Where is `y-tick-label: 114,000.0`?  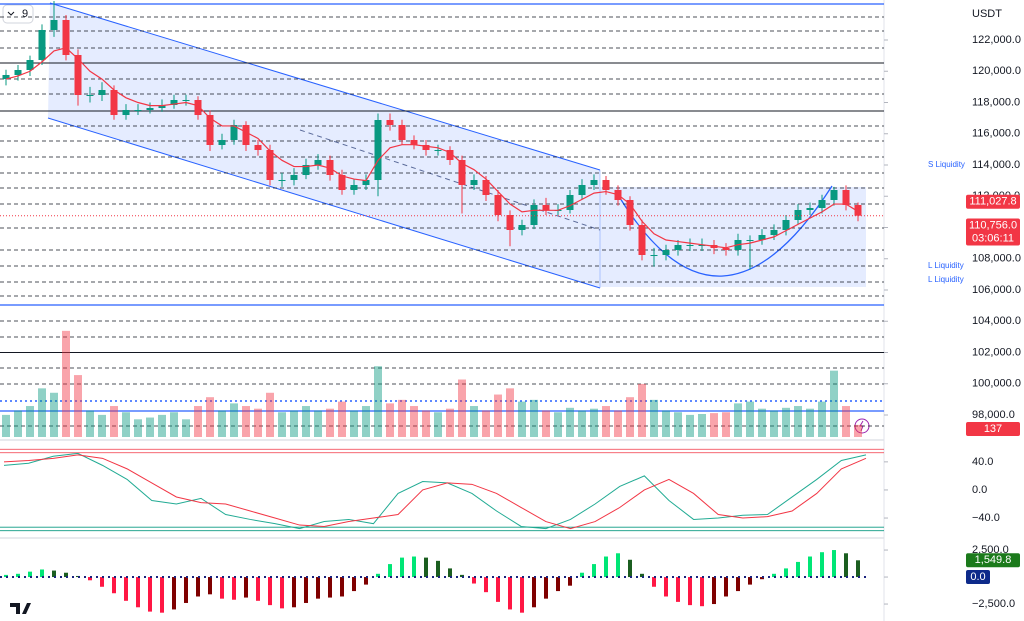
y-tick-label: 114,000.0 is located at coordinates (996, 165).